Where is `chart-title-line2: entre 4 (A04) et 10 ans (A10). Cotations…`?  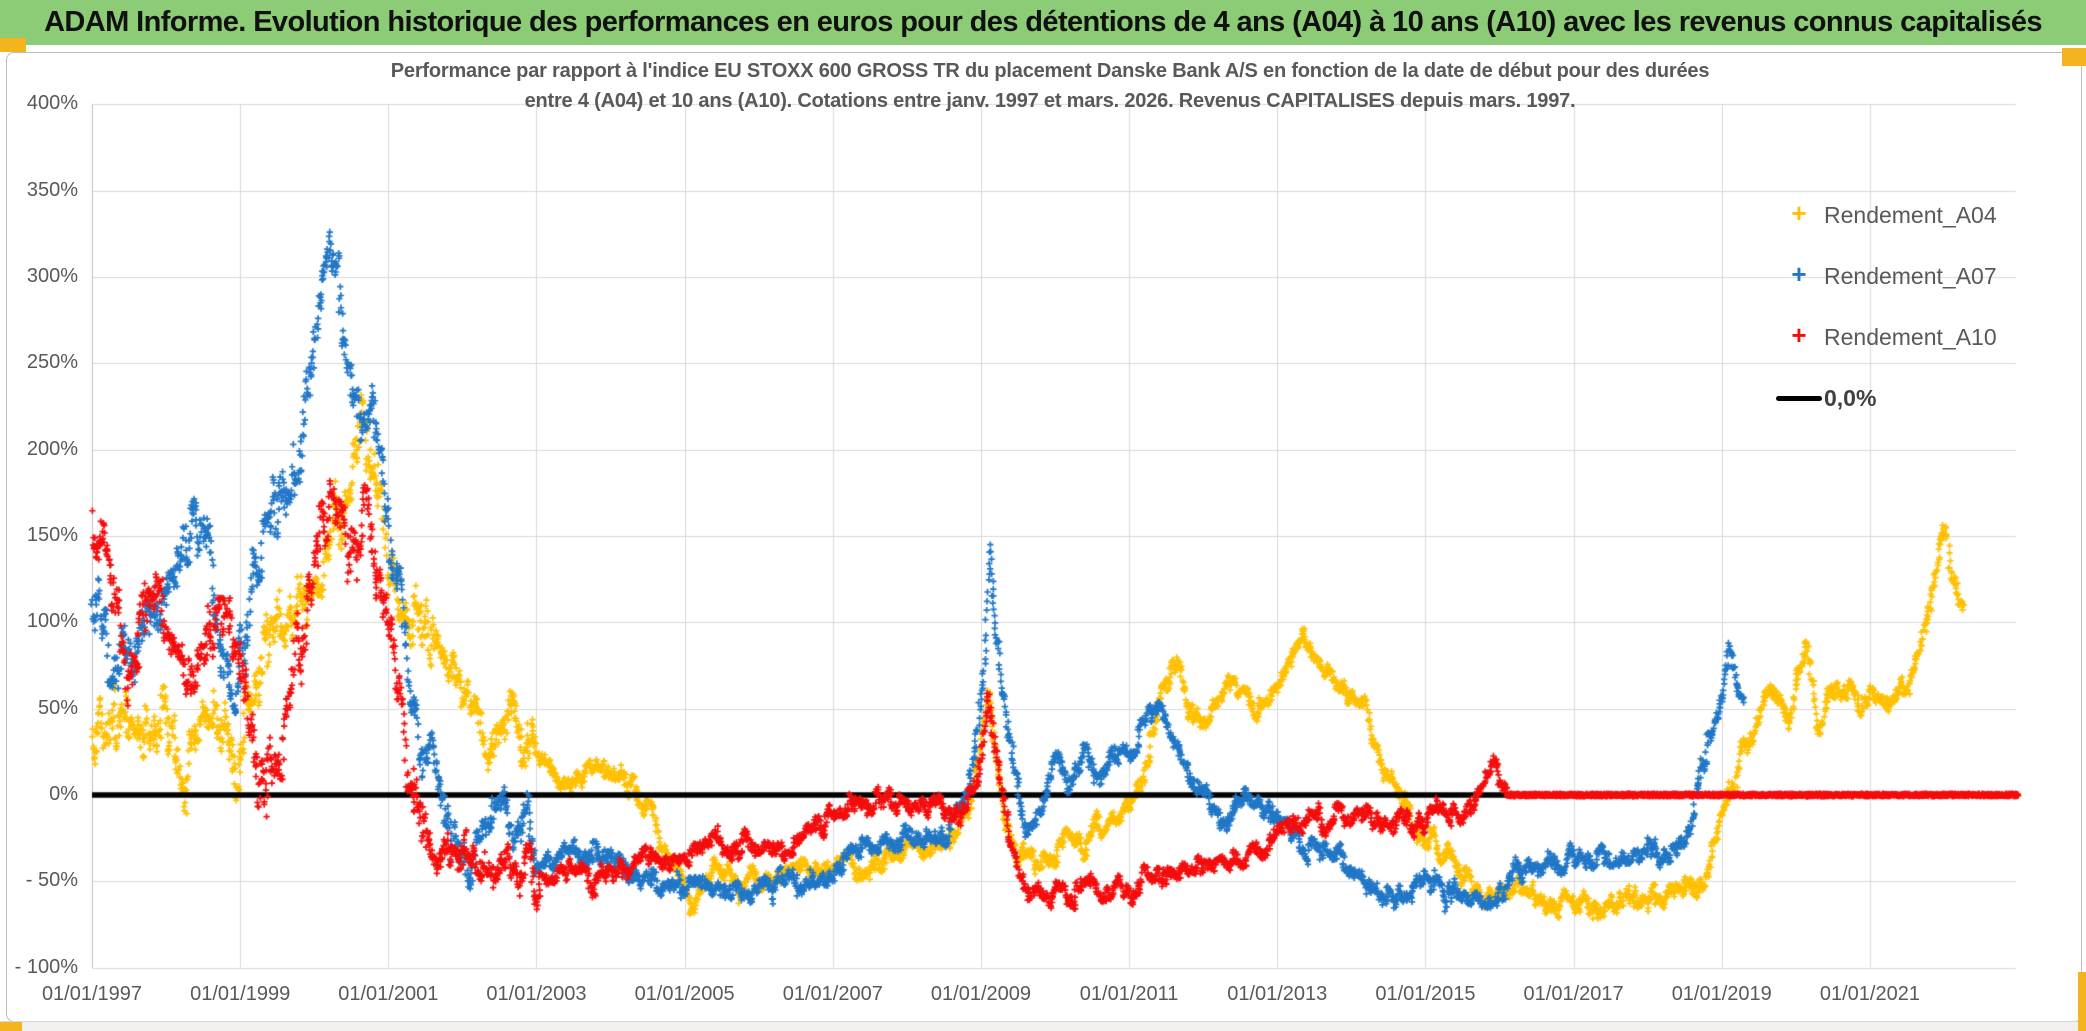 chart-title-line2: entre 4 (A04) et 10 ans (A10). Cotations… is located at coordinates (1050, 101).